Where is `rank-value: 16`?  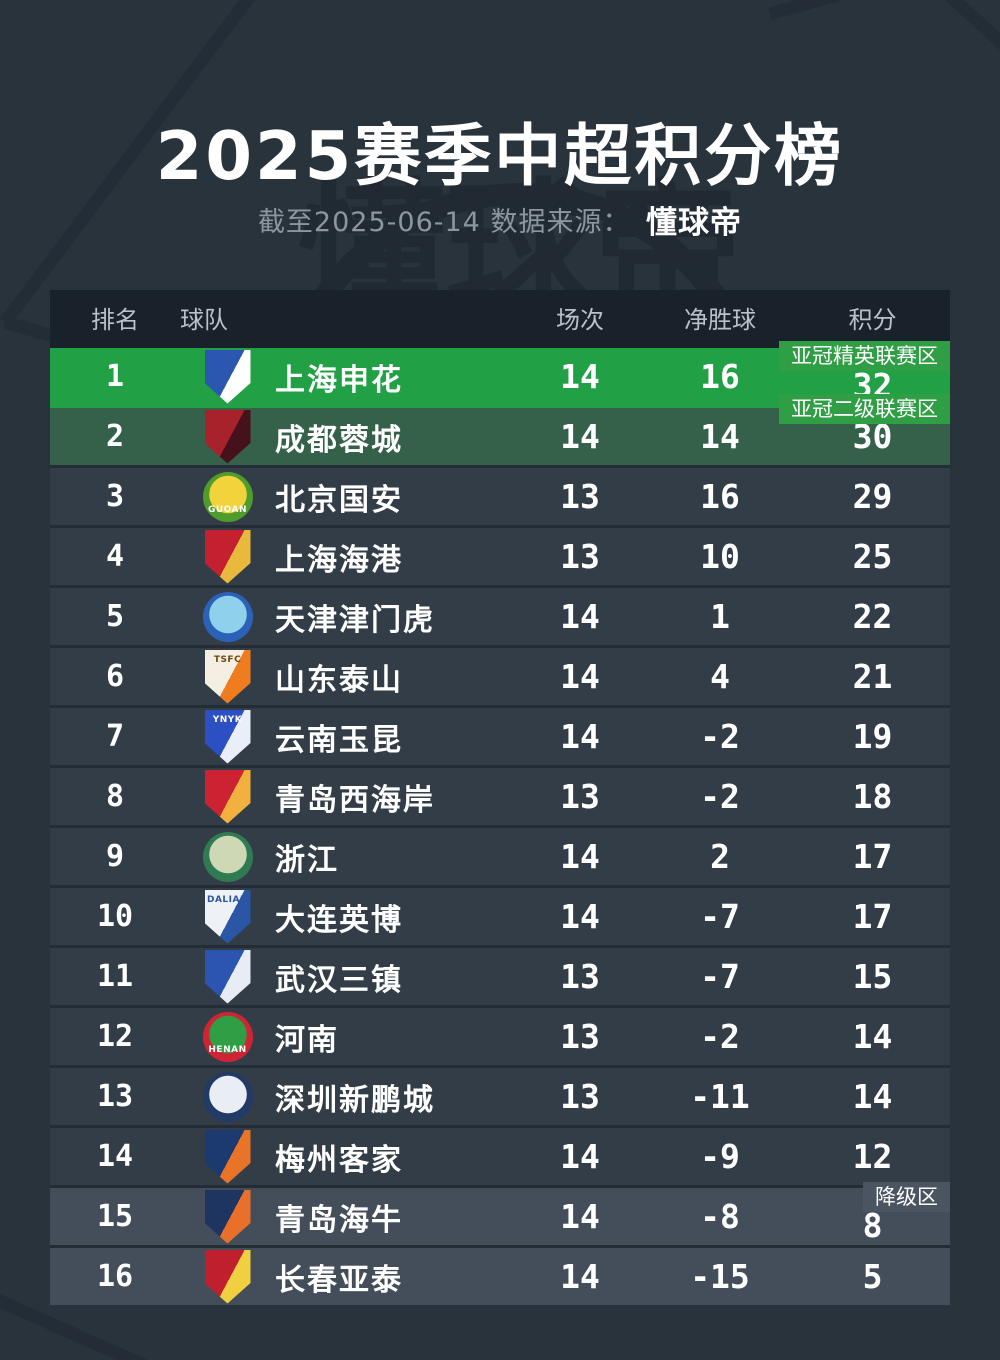 rank-value: 16 is located at coordinates (115, 1276).